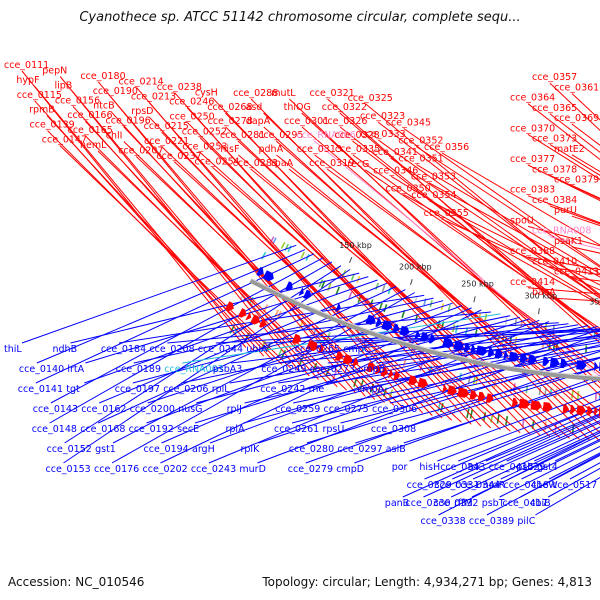  Describe the element at coordinates (526, 485) in the screenshot. I see `reverse-gene-label: cce_0416` at that location.